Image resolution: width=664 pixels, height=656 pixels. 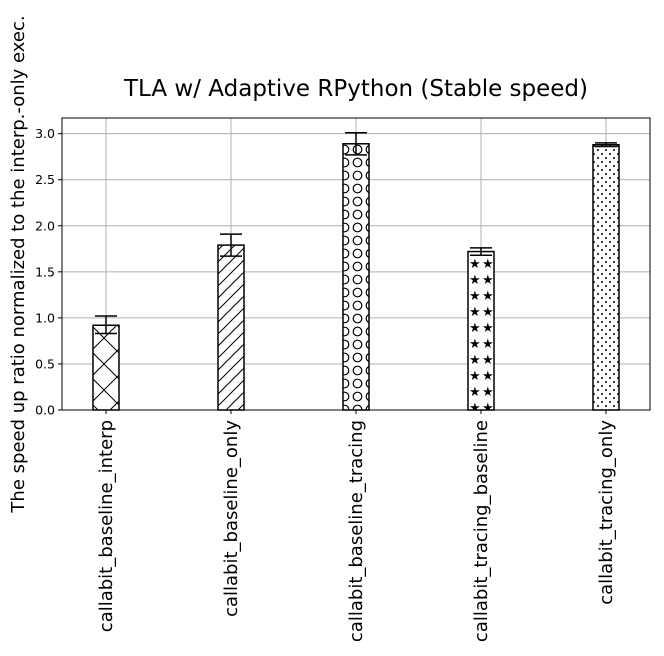 I want to click on y-tick-label: 2.5, so click(x=45, y=179).